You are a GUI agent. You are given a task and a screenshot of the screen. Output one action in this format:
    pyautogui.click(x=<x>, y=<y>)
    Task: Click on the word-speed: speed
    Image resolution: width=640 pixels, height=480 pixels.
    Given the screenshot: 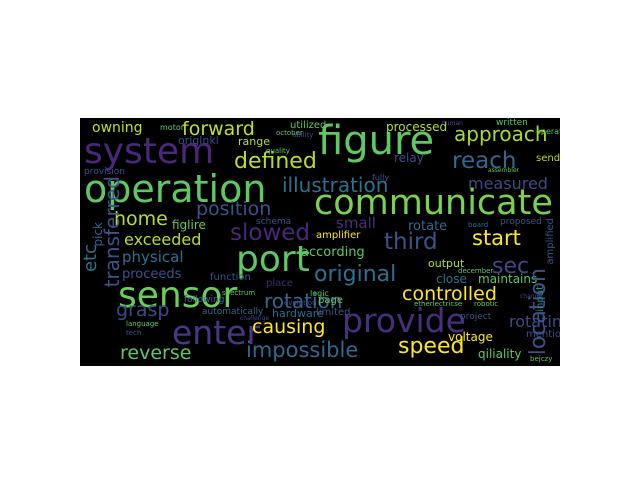 What is the action you would take?
    pyautogui.click(x=431, y=346)
    